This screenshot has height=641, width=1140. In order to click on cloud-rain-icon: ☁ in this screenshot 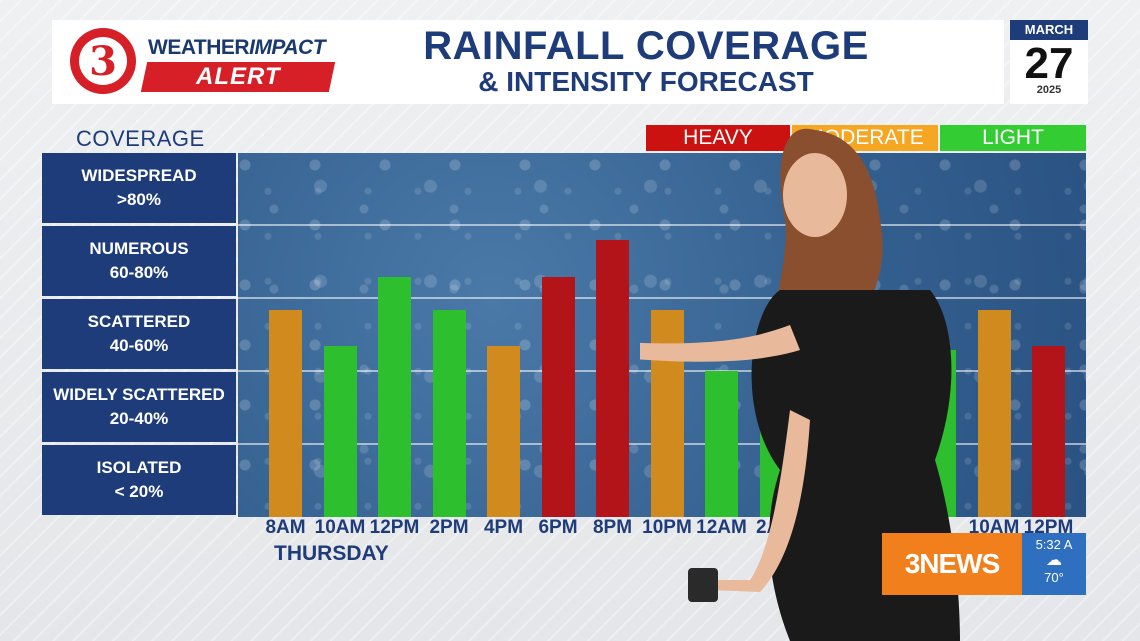, I will do `click(1054, 560)`.